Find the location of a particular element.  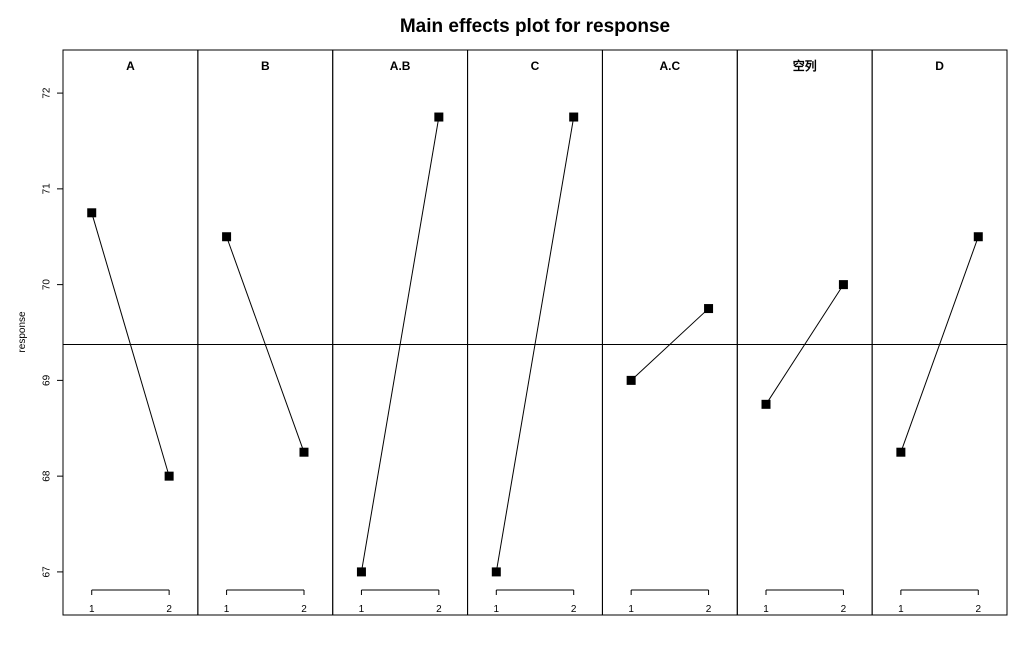

panel-label-4: A.C is located at coordinates (670, 66).